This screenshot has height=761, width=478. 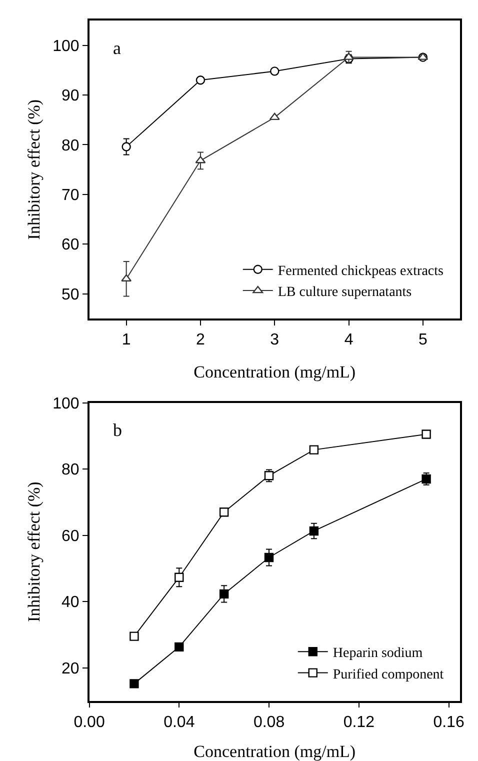 What do you see at coordinates (359, 722) in the screenshot?
I see `x-tick-label: 0.12` at bounding box center [359, 722].